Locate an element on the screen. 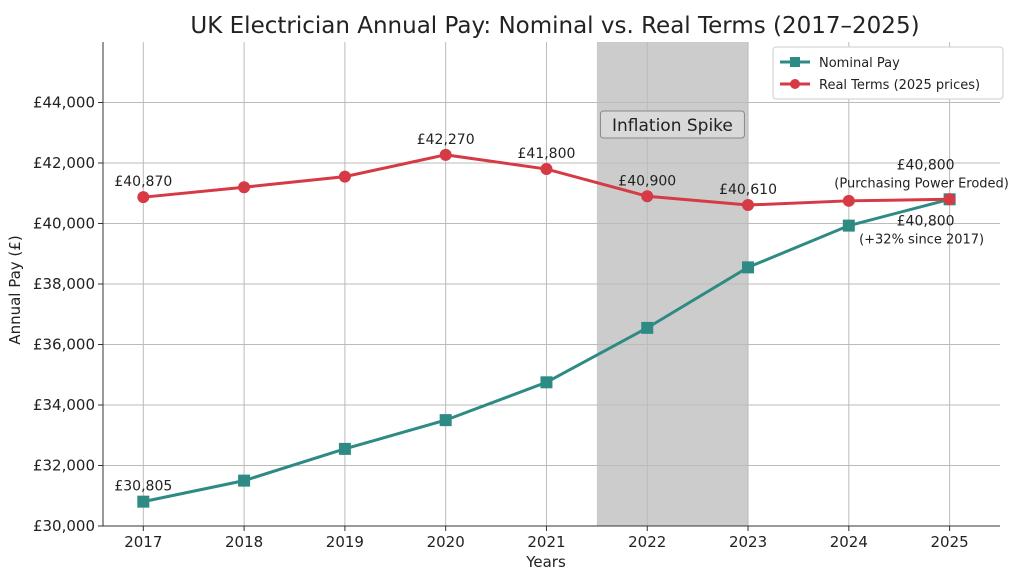 The height and width of the screenshot is (580, 1024). x-tick-label: 2022 is located at coordinates (647, 542).